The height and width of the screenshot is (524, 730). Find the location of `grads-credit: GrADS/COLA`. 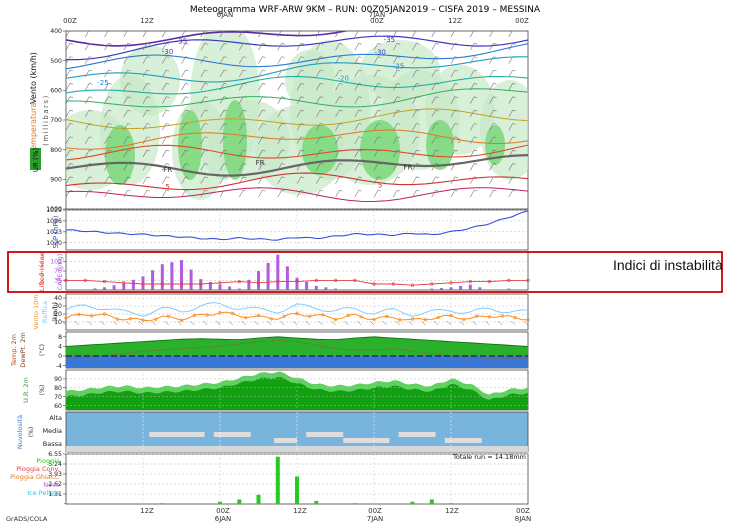

grads-credit: GrADS/COLA is located at coordinates (27, 519).